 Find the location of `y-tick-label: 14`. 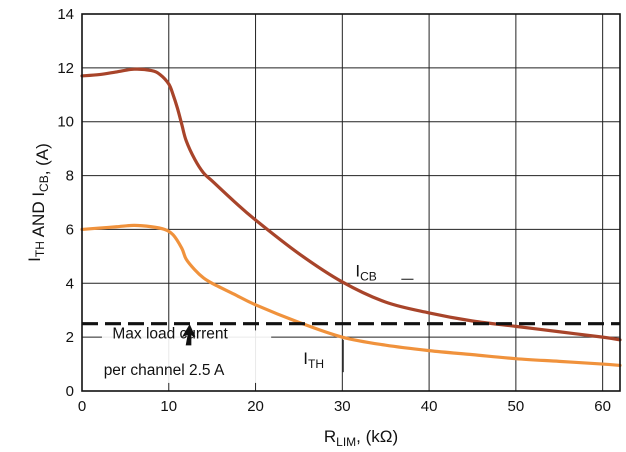

y-tick-label: 14 is located at coordinates (65, 14).